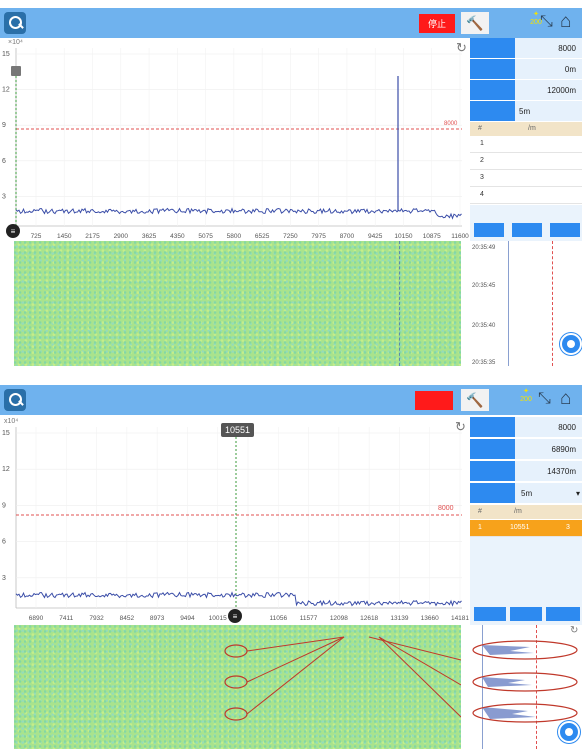 The width and height of the screenshot is (582, 749). Describe the element at coordinates (15, 42) in the screenshot. I see `y-exponent: ×10⁴` at that location.